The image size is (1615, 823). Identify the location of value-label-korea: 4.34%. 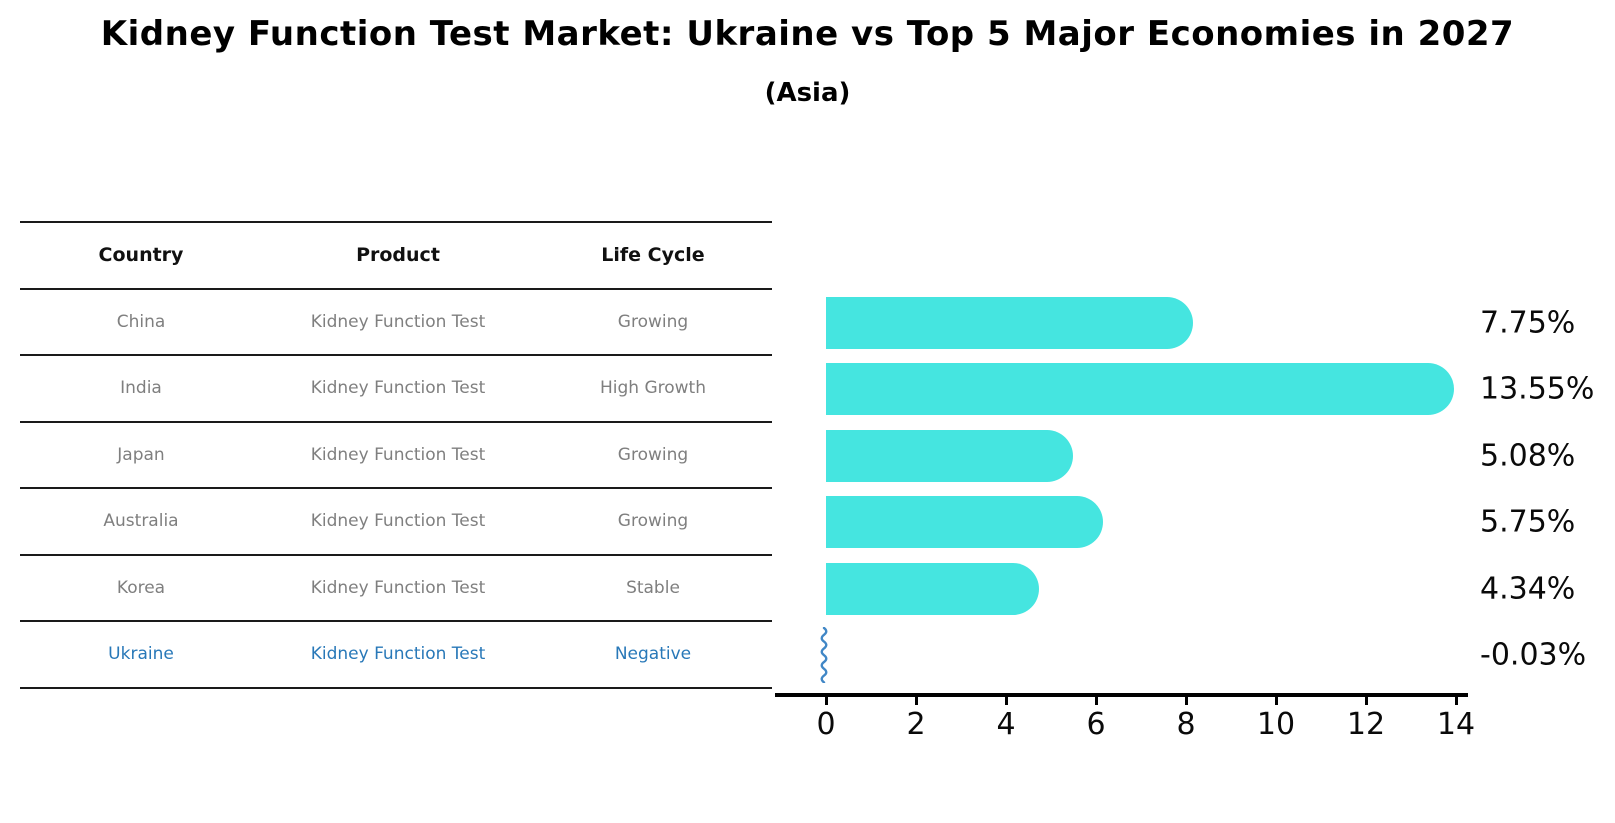
(1528, 589).